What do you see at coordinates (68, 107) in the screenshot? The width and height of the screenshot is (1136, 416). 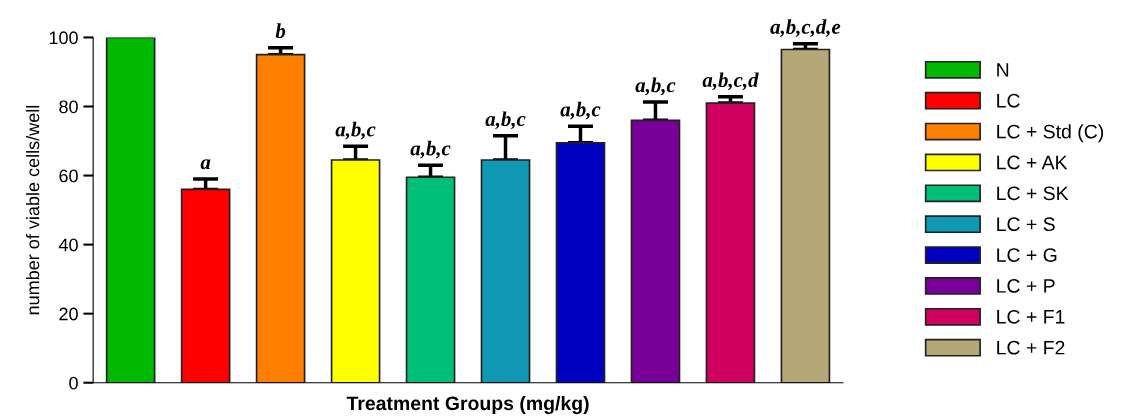 I see `y-tick-label: 80` at bounding box center [68, 107].